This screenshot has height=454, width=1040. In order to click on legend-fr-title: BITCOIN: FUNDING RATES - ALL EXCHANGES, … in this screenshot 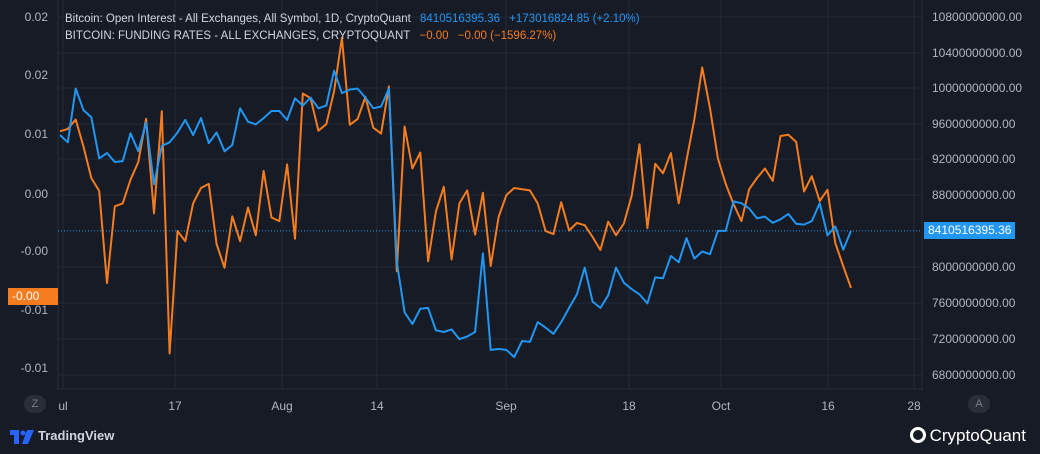, I will do `click(238, 36)`.